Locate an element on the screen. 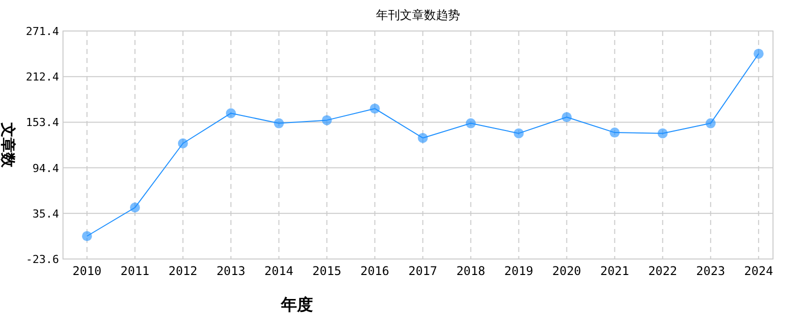 The height and width of the screenshot is (330, 798). y-tick-label: 94.4 is located at coordinates (46, 168).